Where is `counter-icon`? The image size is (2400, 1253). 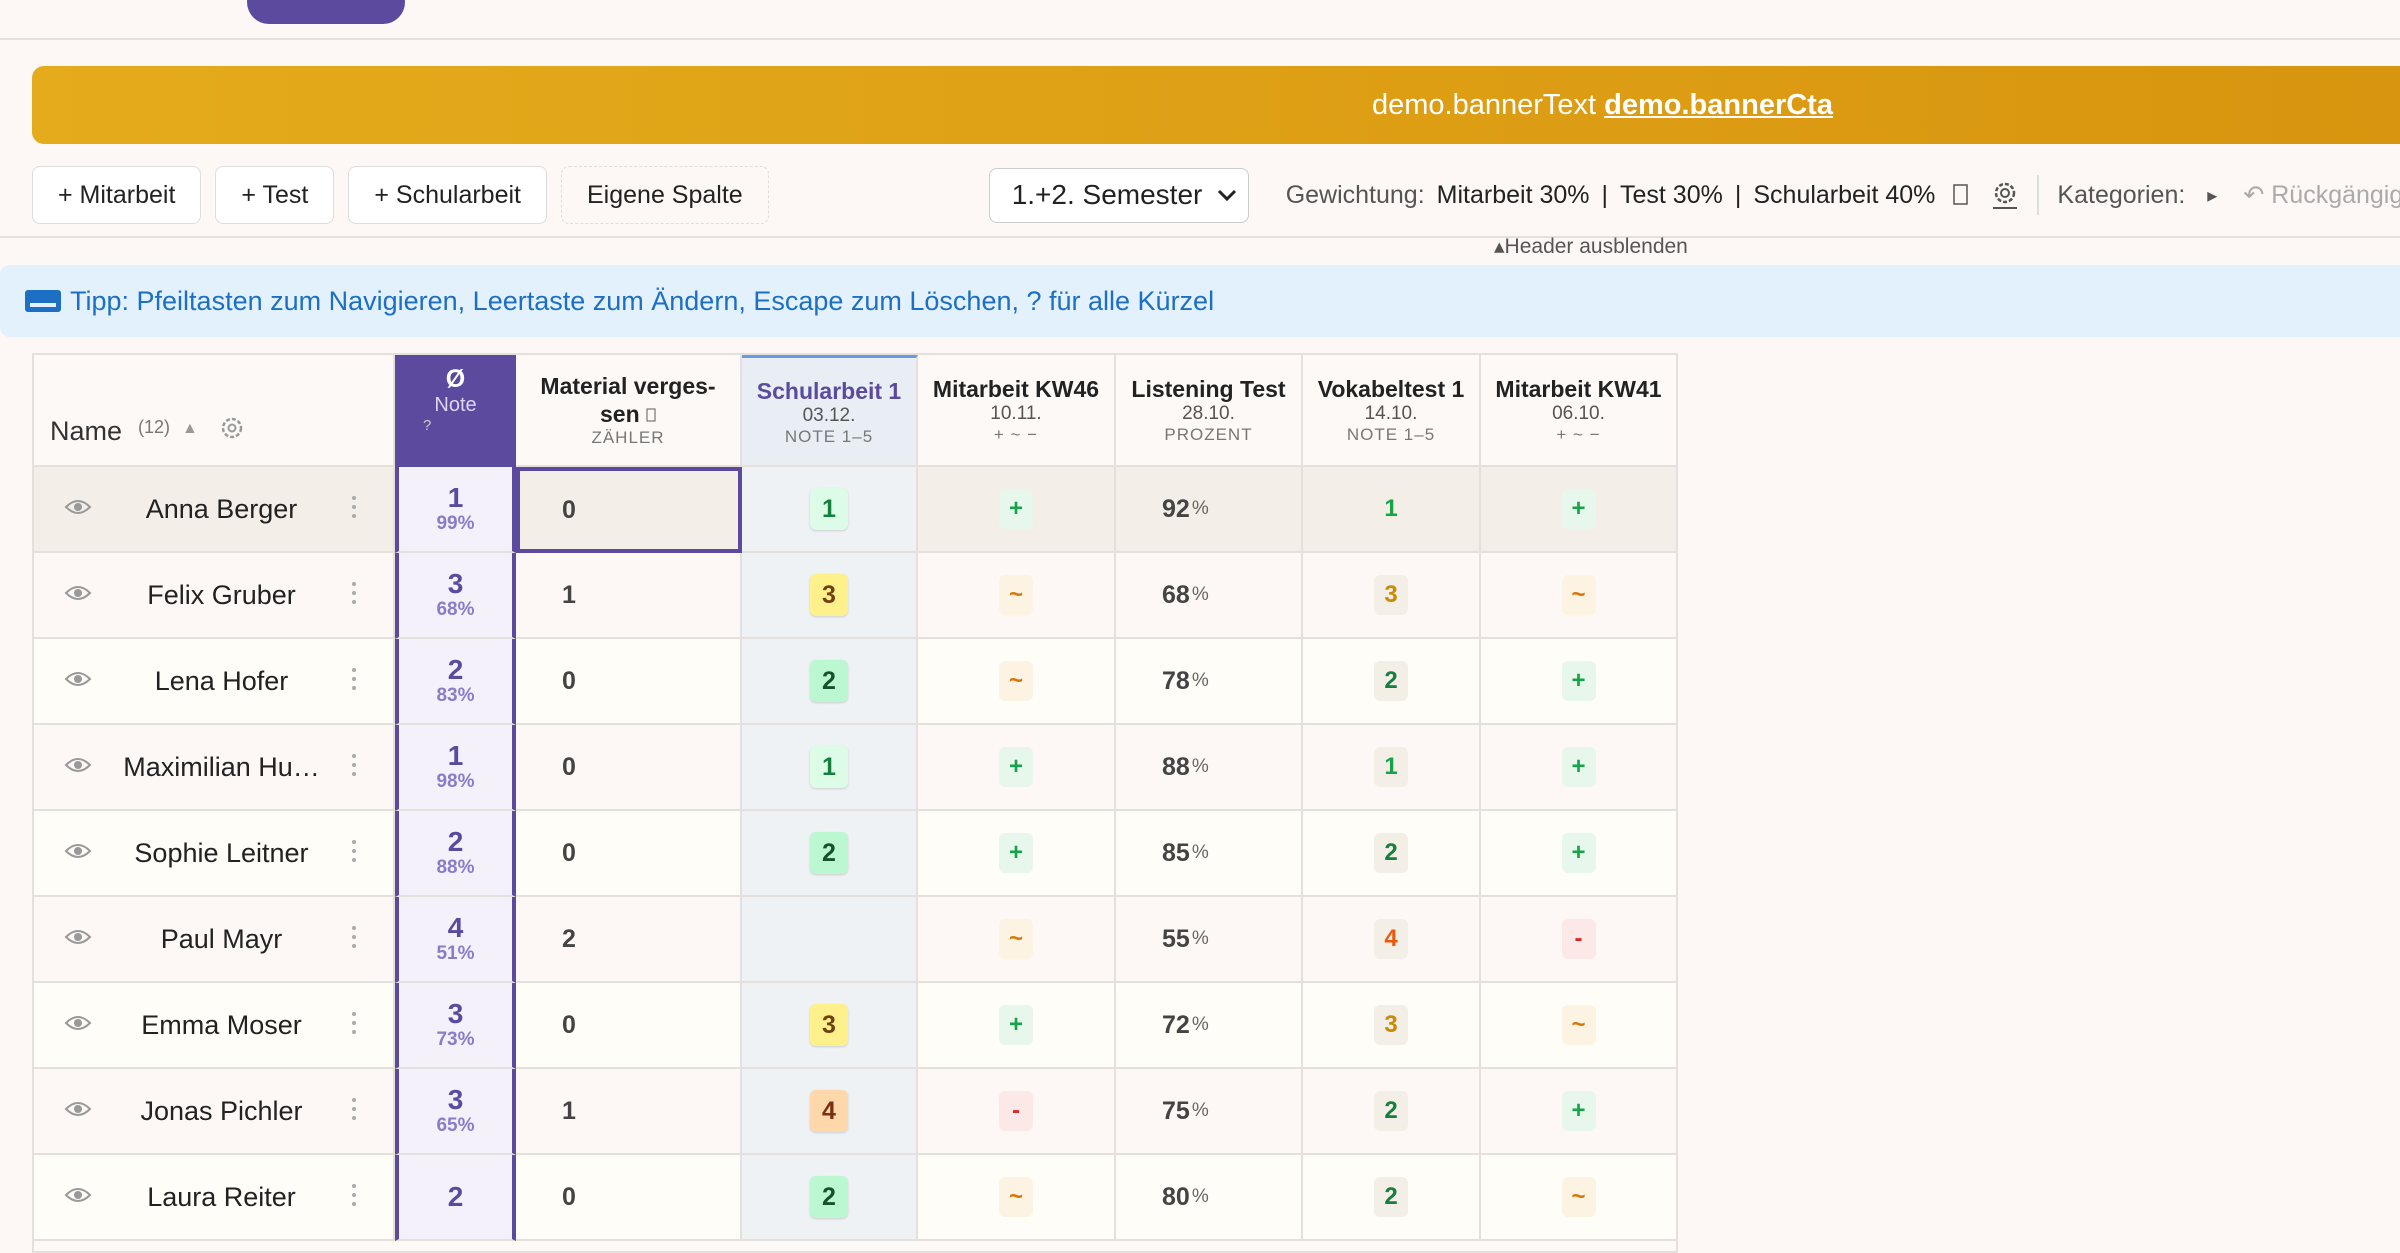
counter-icon is located at coordinates (651, 415).